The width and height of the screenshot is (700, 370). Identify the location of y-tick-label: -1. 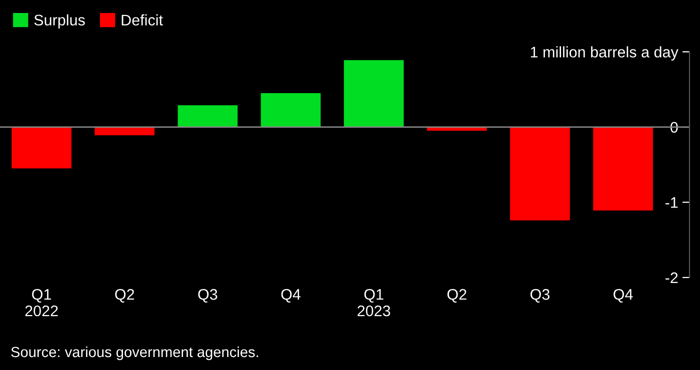
(671, 202).